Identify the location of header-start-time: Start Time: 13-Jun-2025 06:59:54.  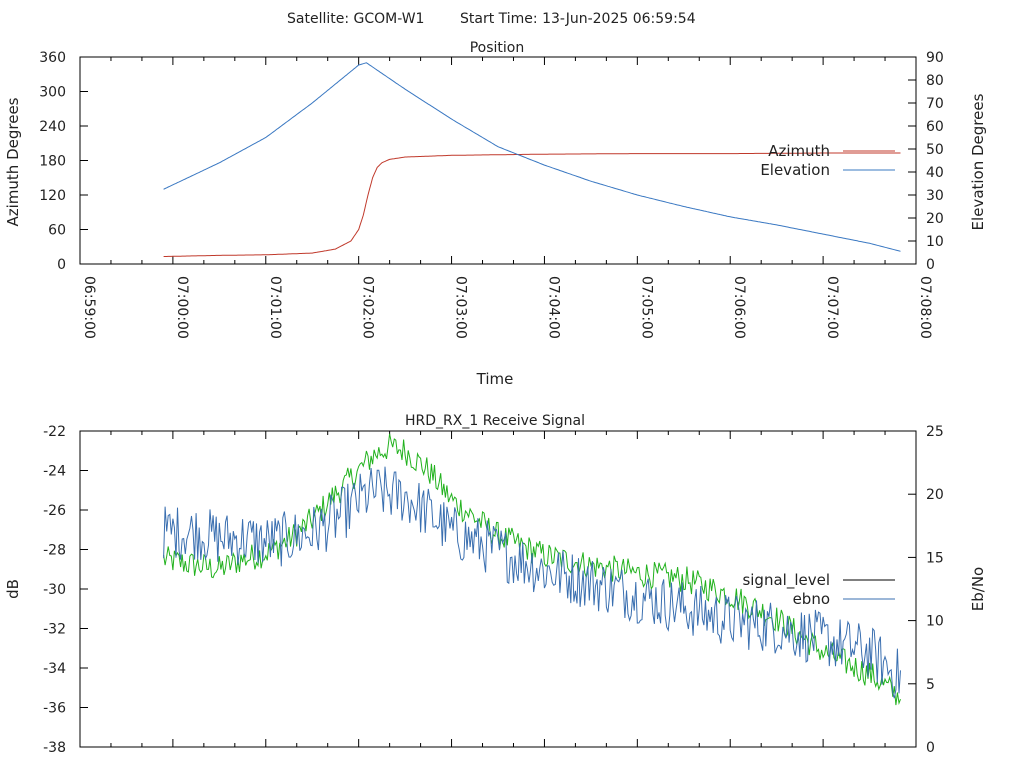
(578, 19).